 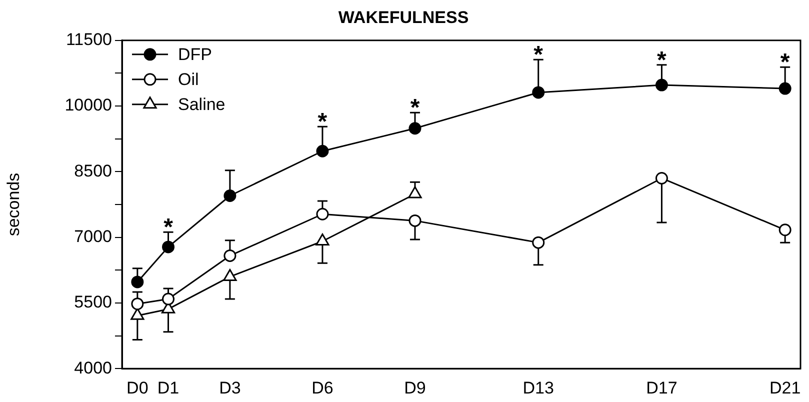 I want to click on y-tick-label: 4000, so click(x=93, y=368).